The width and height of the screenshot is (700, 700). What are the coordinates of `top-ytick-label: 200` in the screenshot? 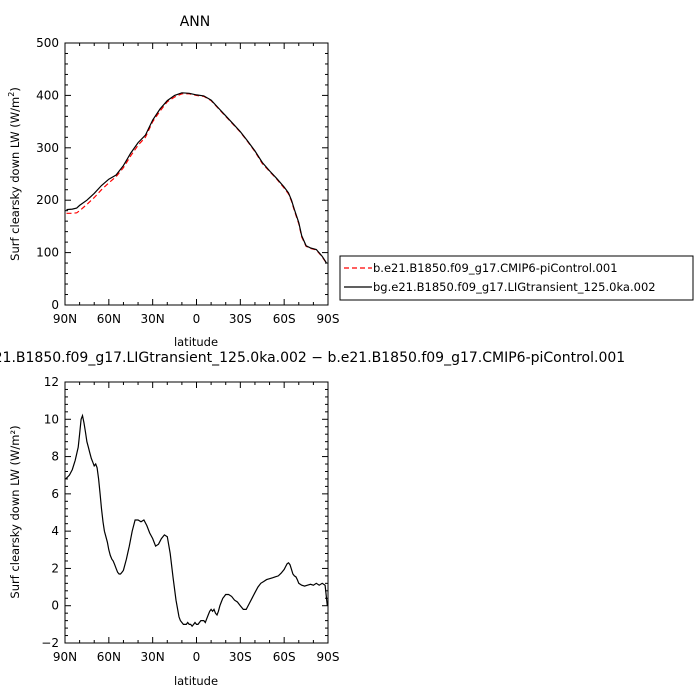 It's located at (47, 200).